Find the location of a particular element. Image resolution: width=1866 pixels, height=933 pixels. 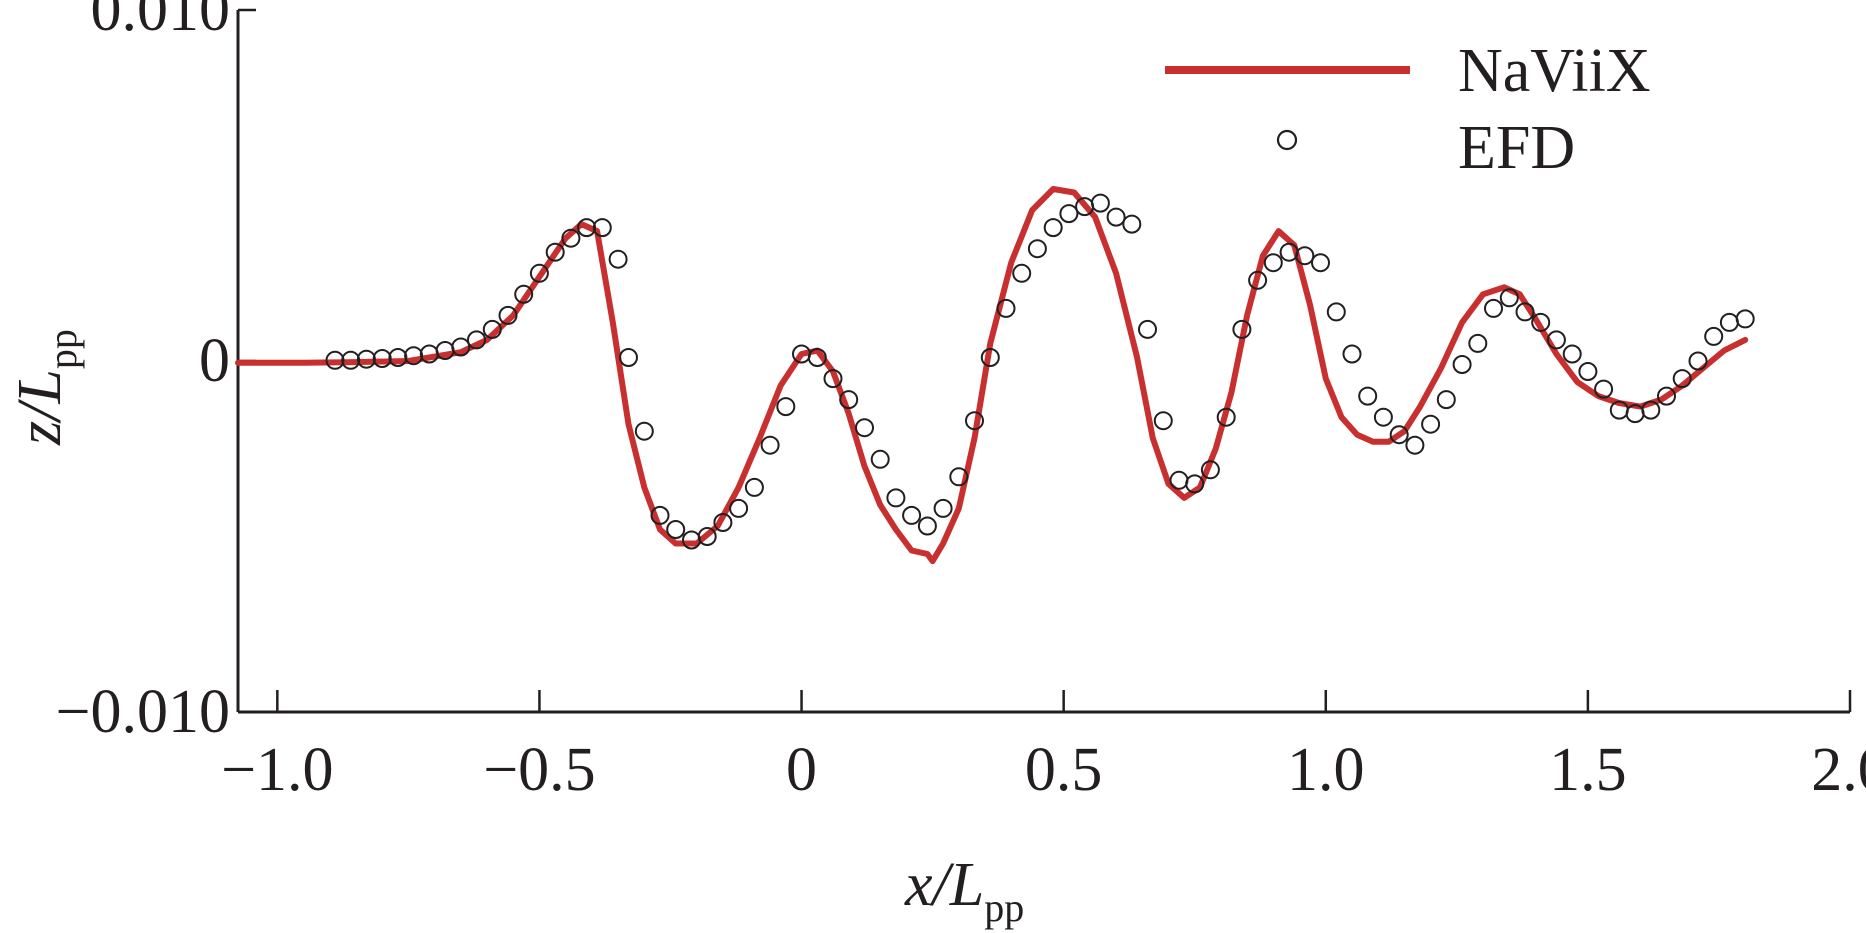

y-axis-title-main: z is located at coordinates (40, 433).